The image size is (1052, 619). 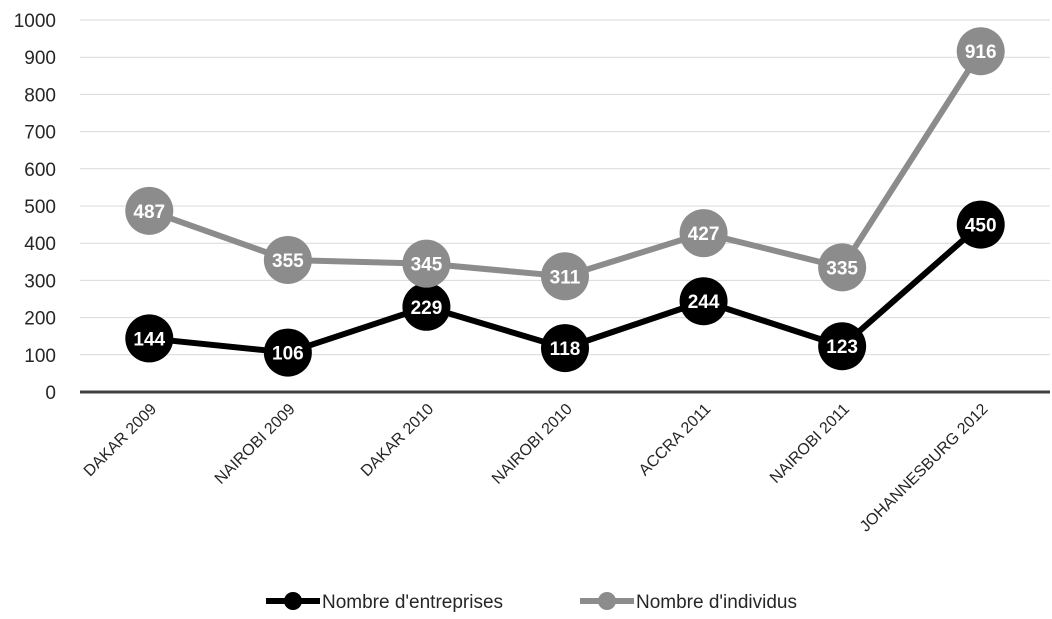 I want to click on legend: Nombre d'entreprises Nombre d'individus, so click(x=531, y=602).